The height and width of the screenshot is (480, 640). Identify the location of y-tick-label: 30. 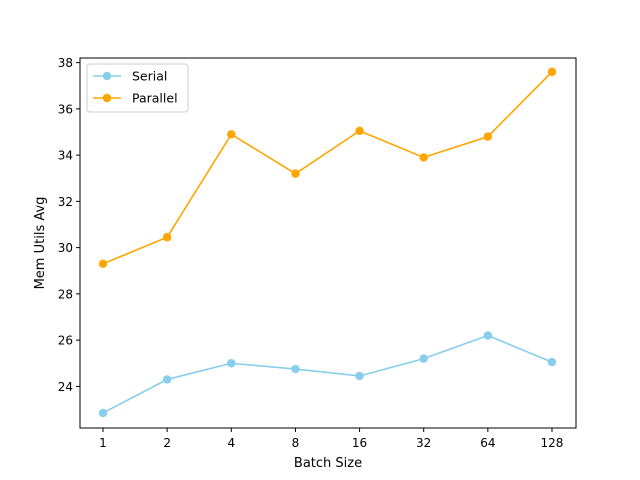
(65, 248).